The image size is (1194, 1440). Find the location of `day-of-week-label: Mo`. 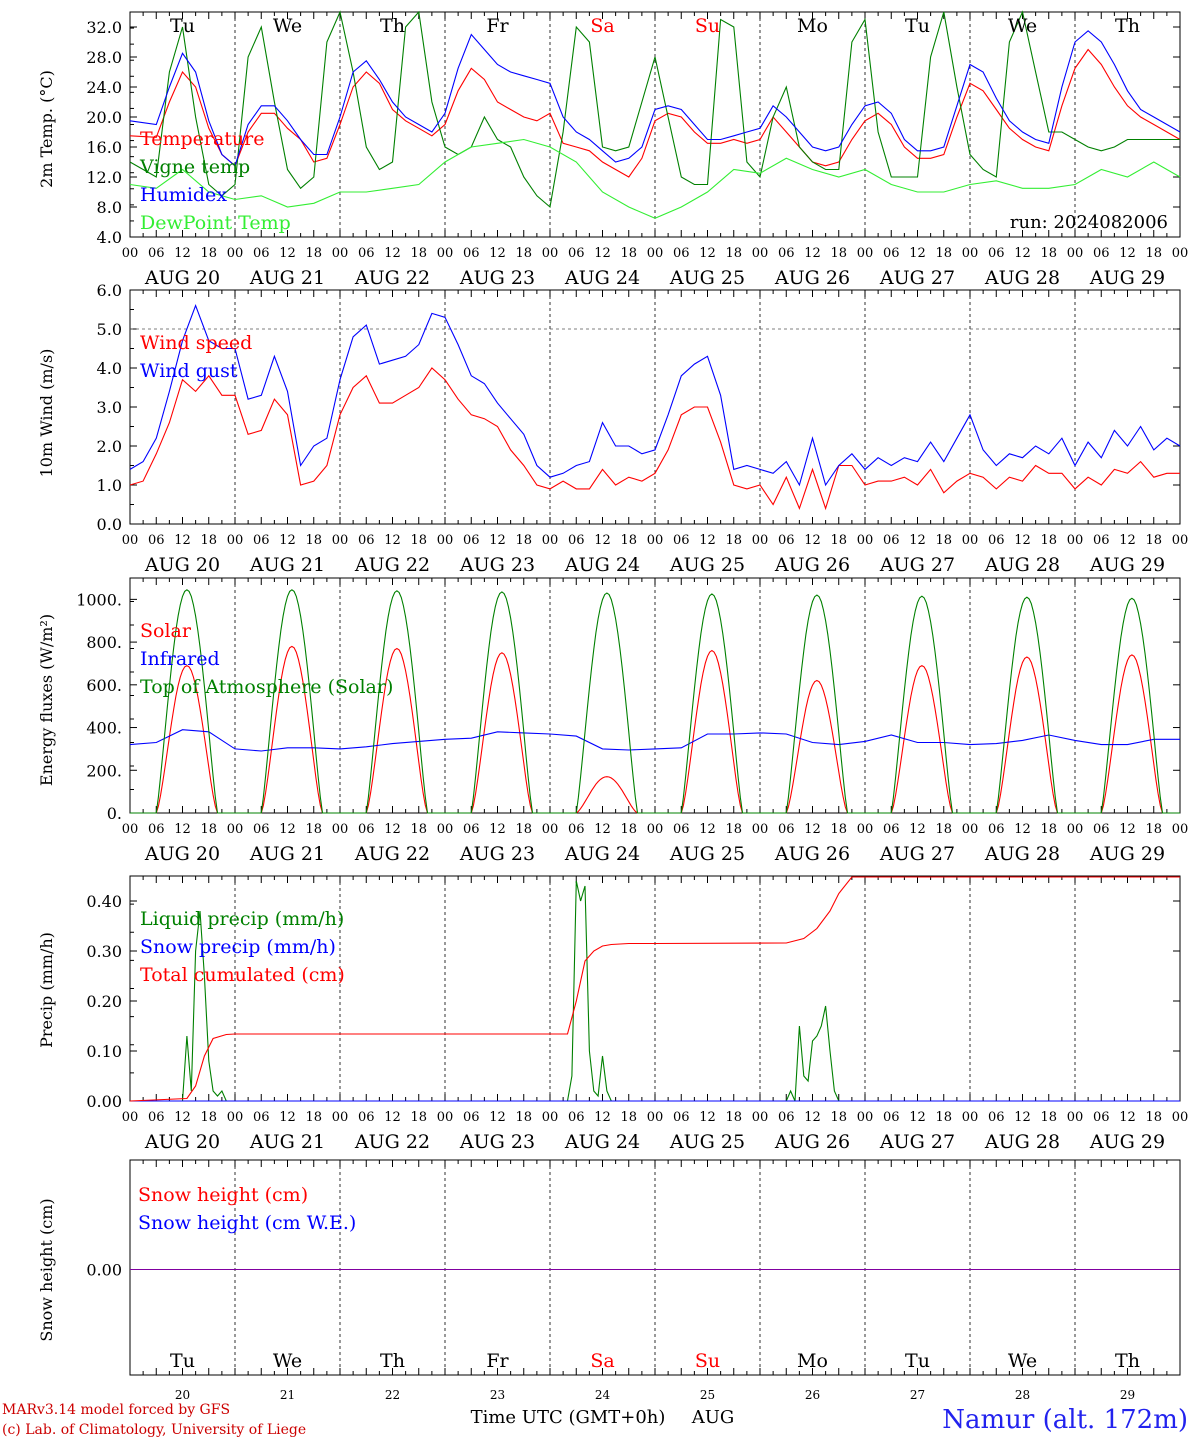

day-of-week-label: Mo is located at coordinates (812, 26).